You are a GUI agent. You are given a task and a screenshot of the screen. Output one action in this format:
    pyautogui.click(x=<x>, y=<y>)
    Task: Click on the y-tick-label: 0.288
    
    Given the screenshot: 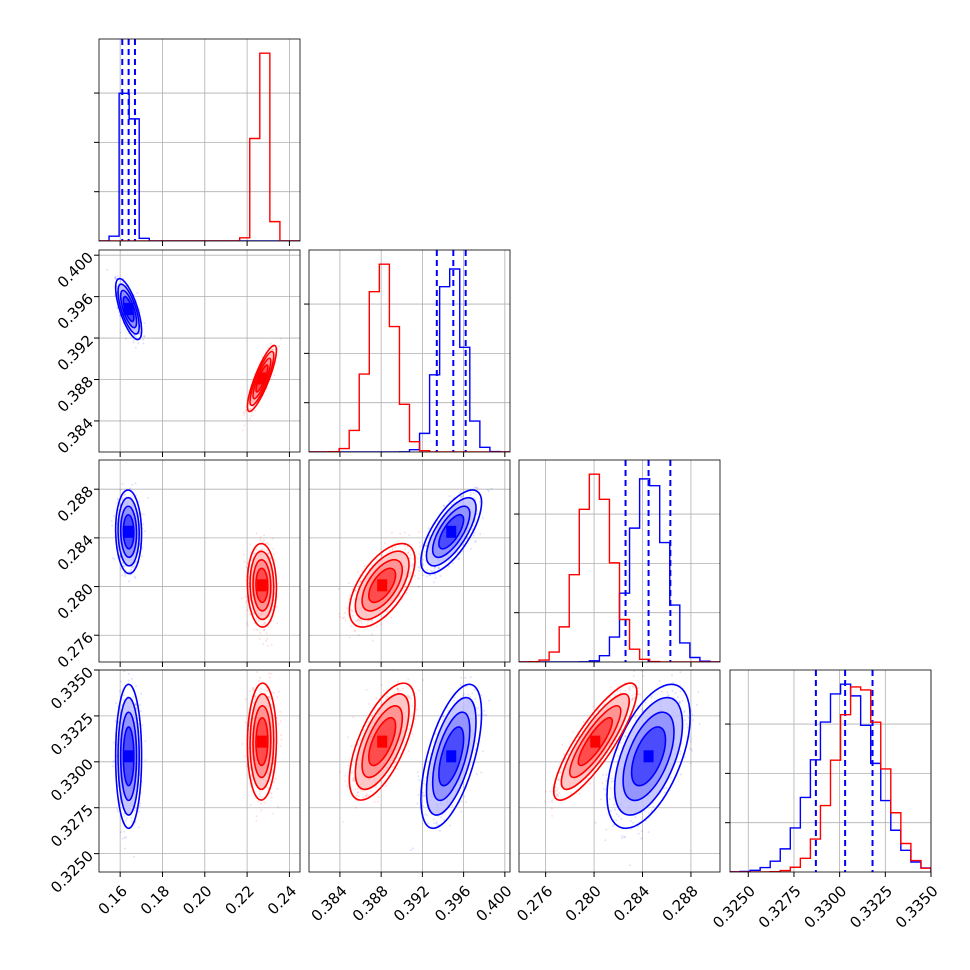 What is the action you would take?
    pyautogui.click(x=75, y=503)
    